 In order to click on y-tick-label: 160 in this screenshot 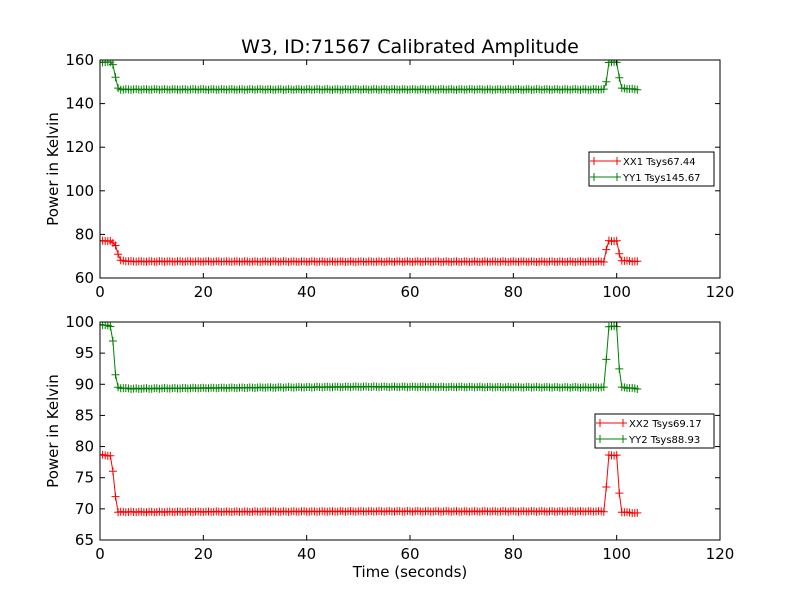, I will do `click(79, 60)`.